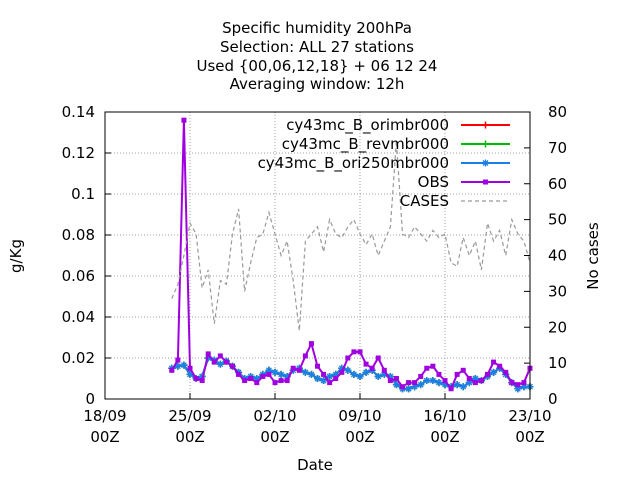 This screenshot has height=480, width=640. I want to click on y-axis-label: g/Kg, so click(16, 256).